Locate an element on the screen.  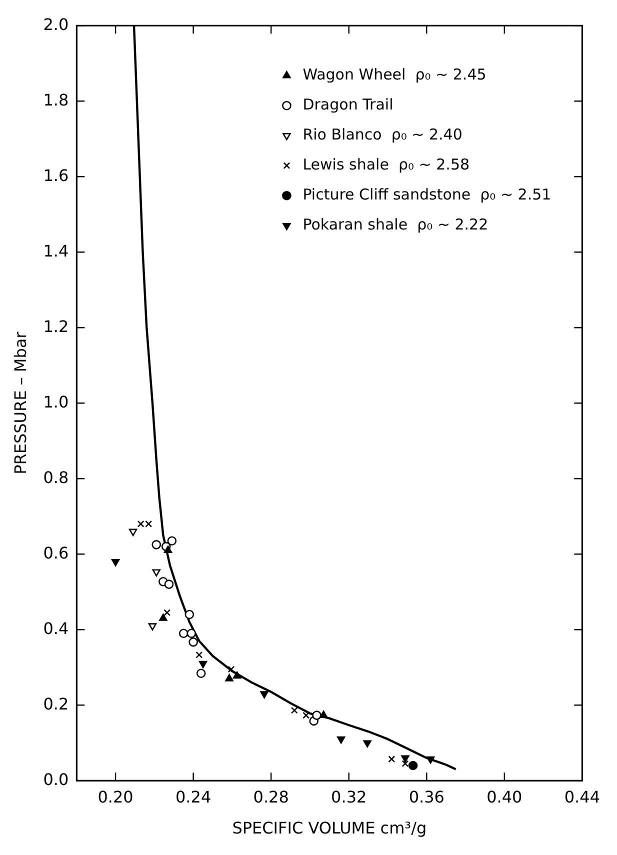
y-tick-label: 1.4 is located at coordinates (56, 250).